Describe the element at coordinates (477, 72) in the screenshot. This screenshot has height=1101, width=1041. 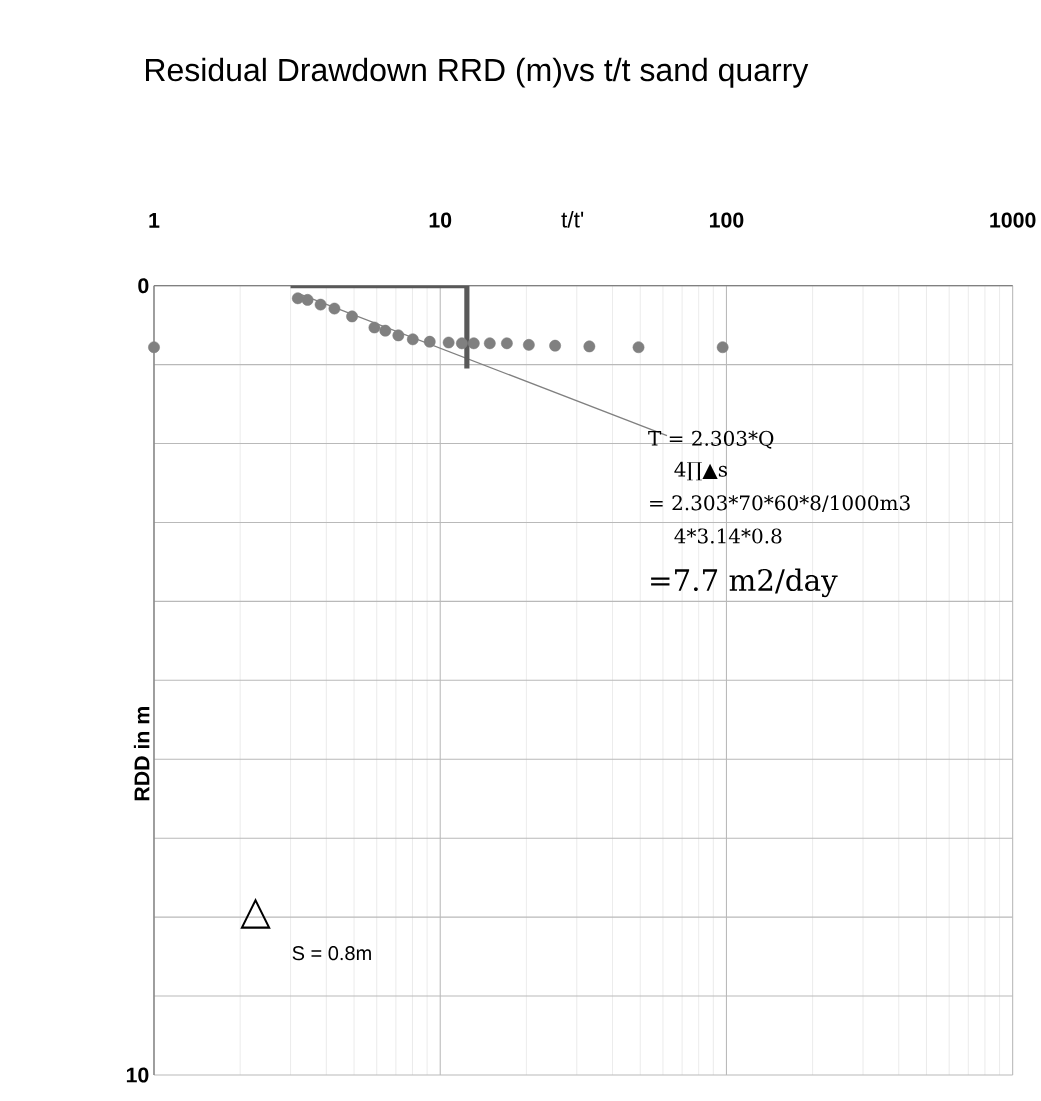
I see `chart-title: Residual Drawdown RRD (m)vs t/t sand quarry` at that location.